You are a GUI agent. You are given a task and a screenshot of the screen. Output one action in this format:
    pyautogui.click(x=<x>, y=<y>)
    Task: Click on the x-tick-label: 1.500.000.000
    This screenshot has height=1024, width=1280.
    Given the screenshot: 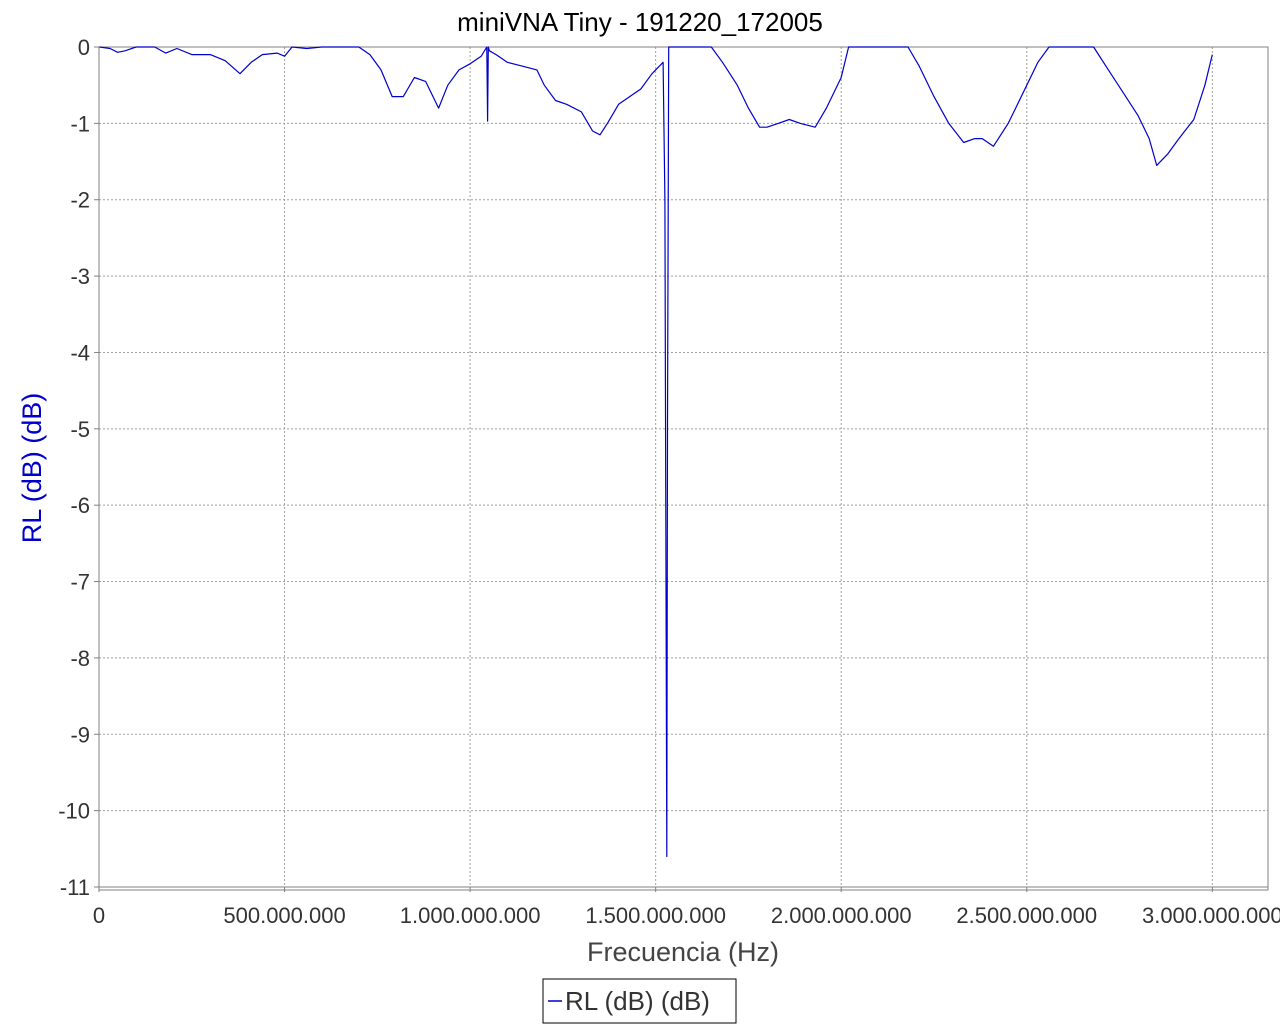 What is the action you would take?
    pyautogui.click(x=655, y=915)
    